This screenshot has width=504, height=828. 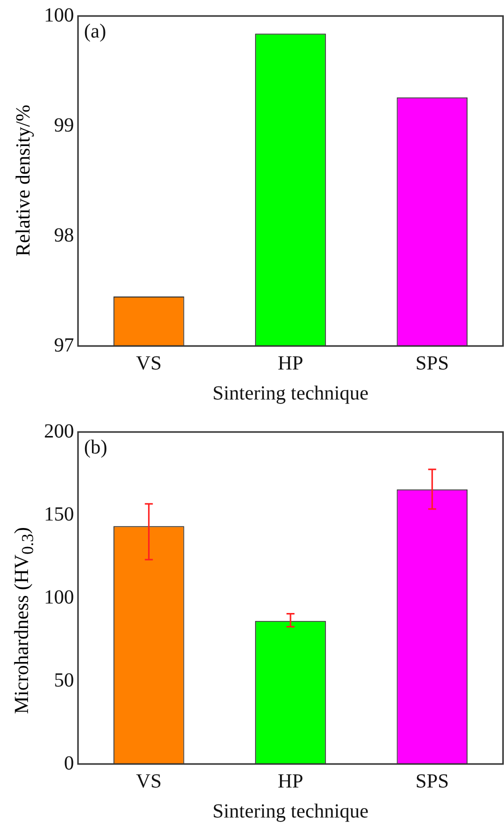 What do you see at coordinates (69, 763) in the screenshot?
I see `y-tick-label: 0` at bounding box center [69, 763].